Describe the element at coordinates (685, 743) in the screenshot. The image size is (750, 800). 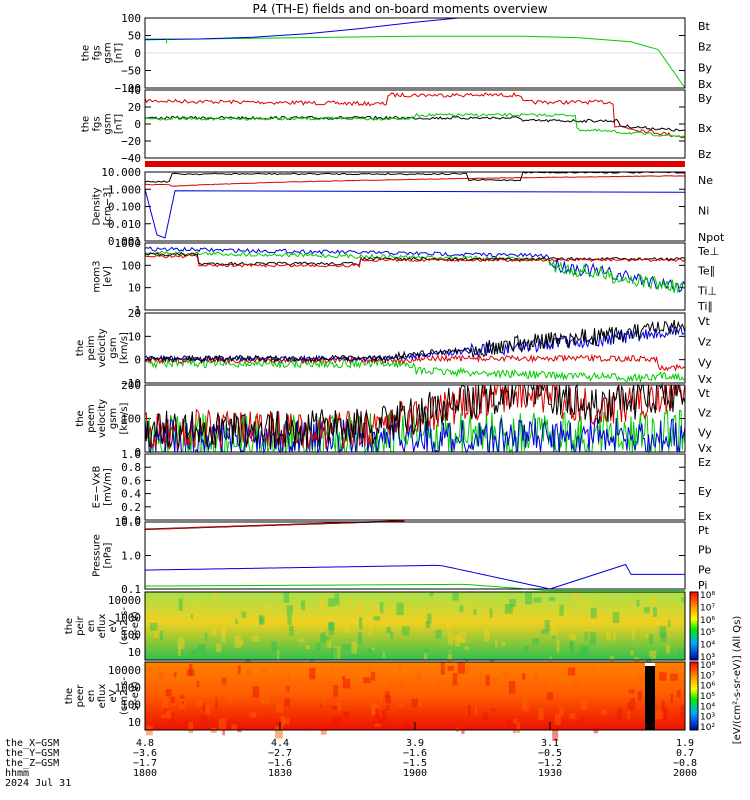
I see `xtick-label: 1.9` at that location.